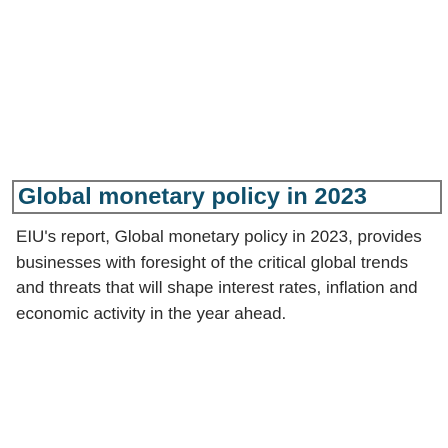 This screenshot has height=448, width=448. Describe the element at coordinates (193, 196) in the screenshot. I see `article-title-link: Global monetary policy in 2023` at that location.